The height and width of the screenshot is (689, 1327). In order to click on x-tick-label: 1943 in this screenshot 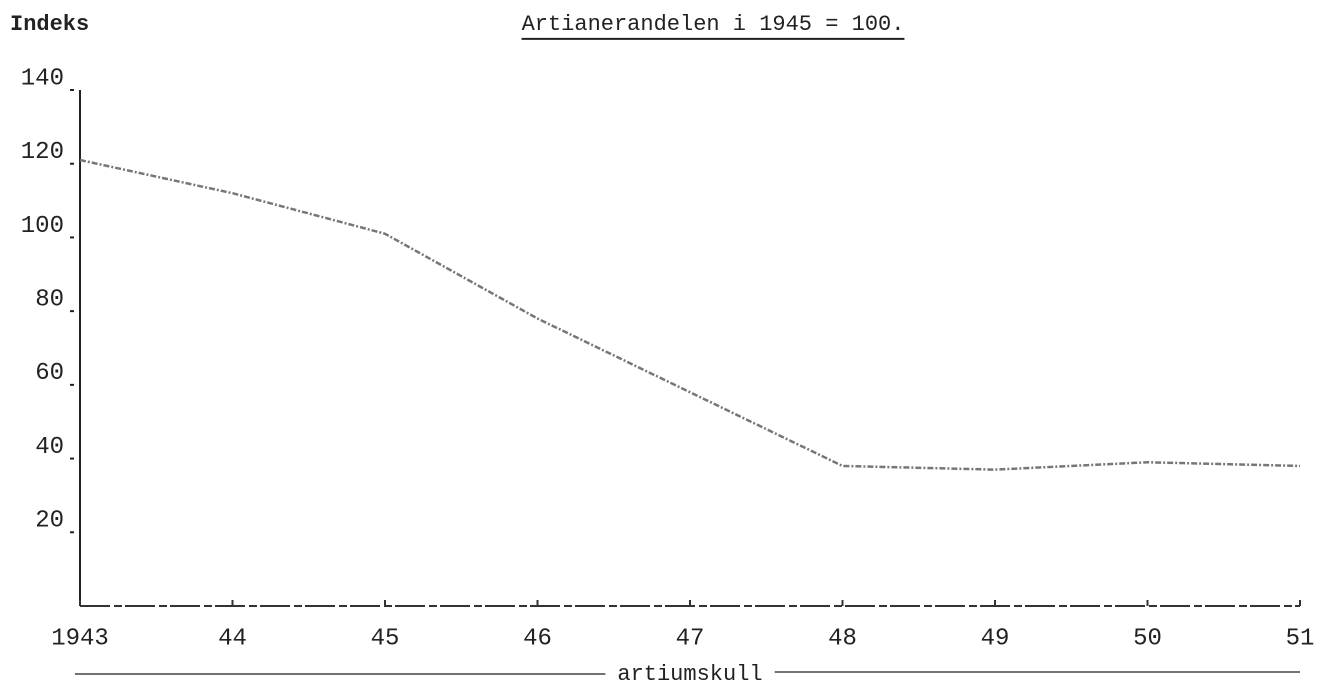, I will do `click(80, 638)`.